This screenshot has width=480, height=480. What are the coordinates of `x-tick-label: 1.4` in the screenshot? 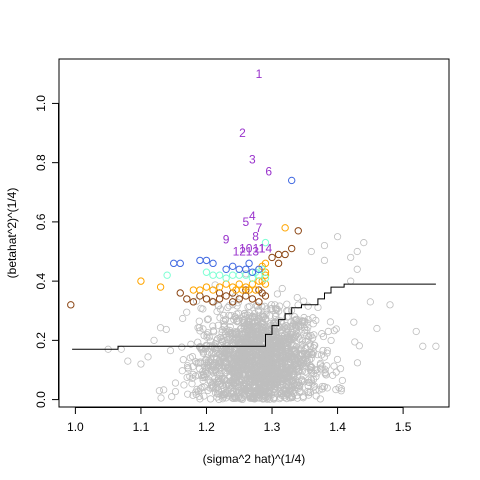 It's located at (337, 427).